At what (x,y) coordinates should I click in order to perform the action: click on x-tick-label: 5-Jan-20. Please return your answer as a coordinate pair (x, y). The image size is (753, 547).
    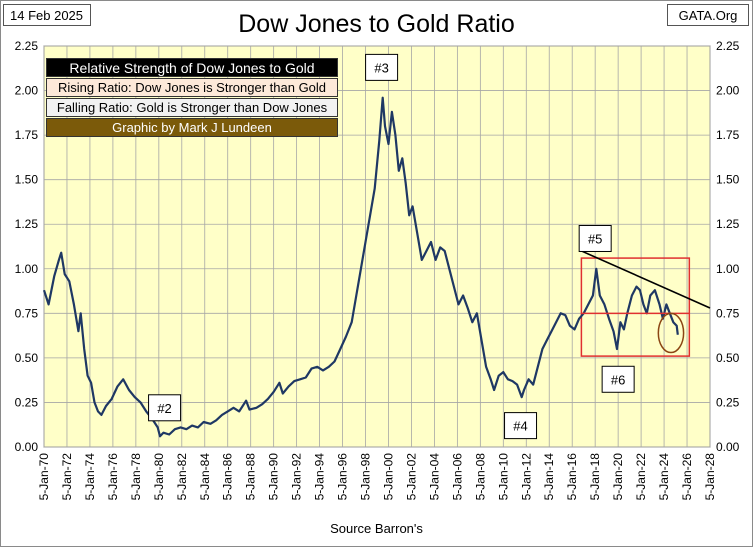
    Looking at the image, I should click on (618, 477).